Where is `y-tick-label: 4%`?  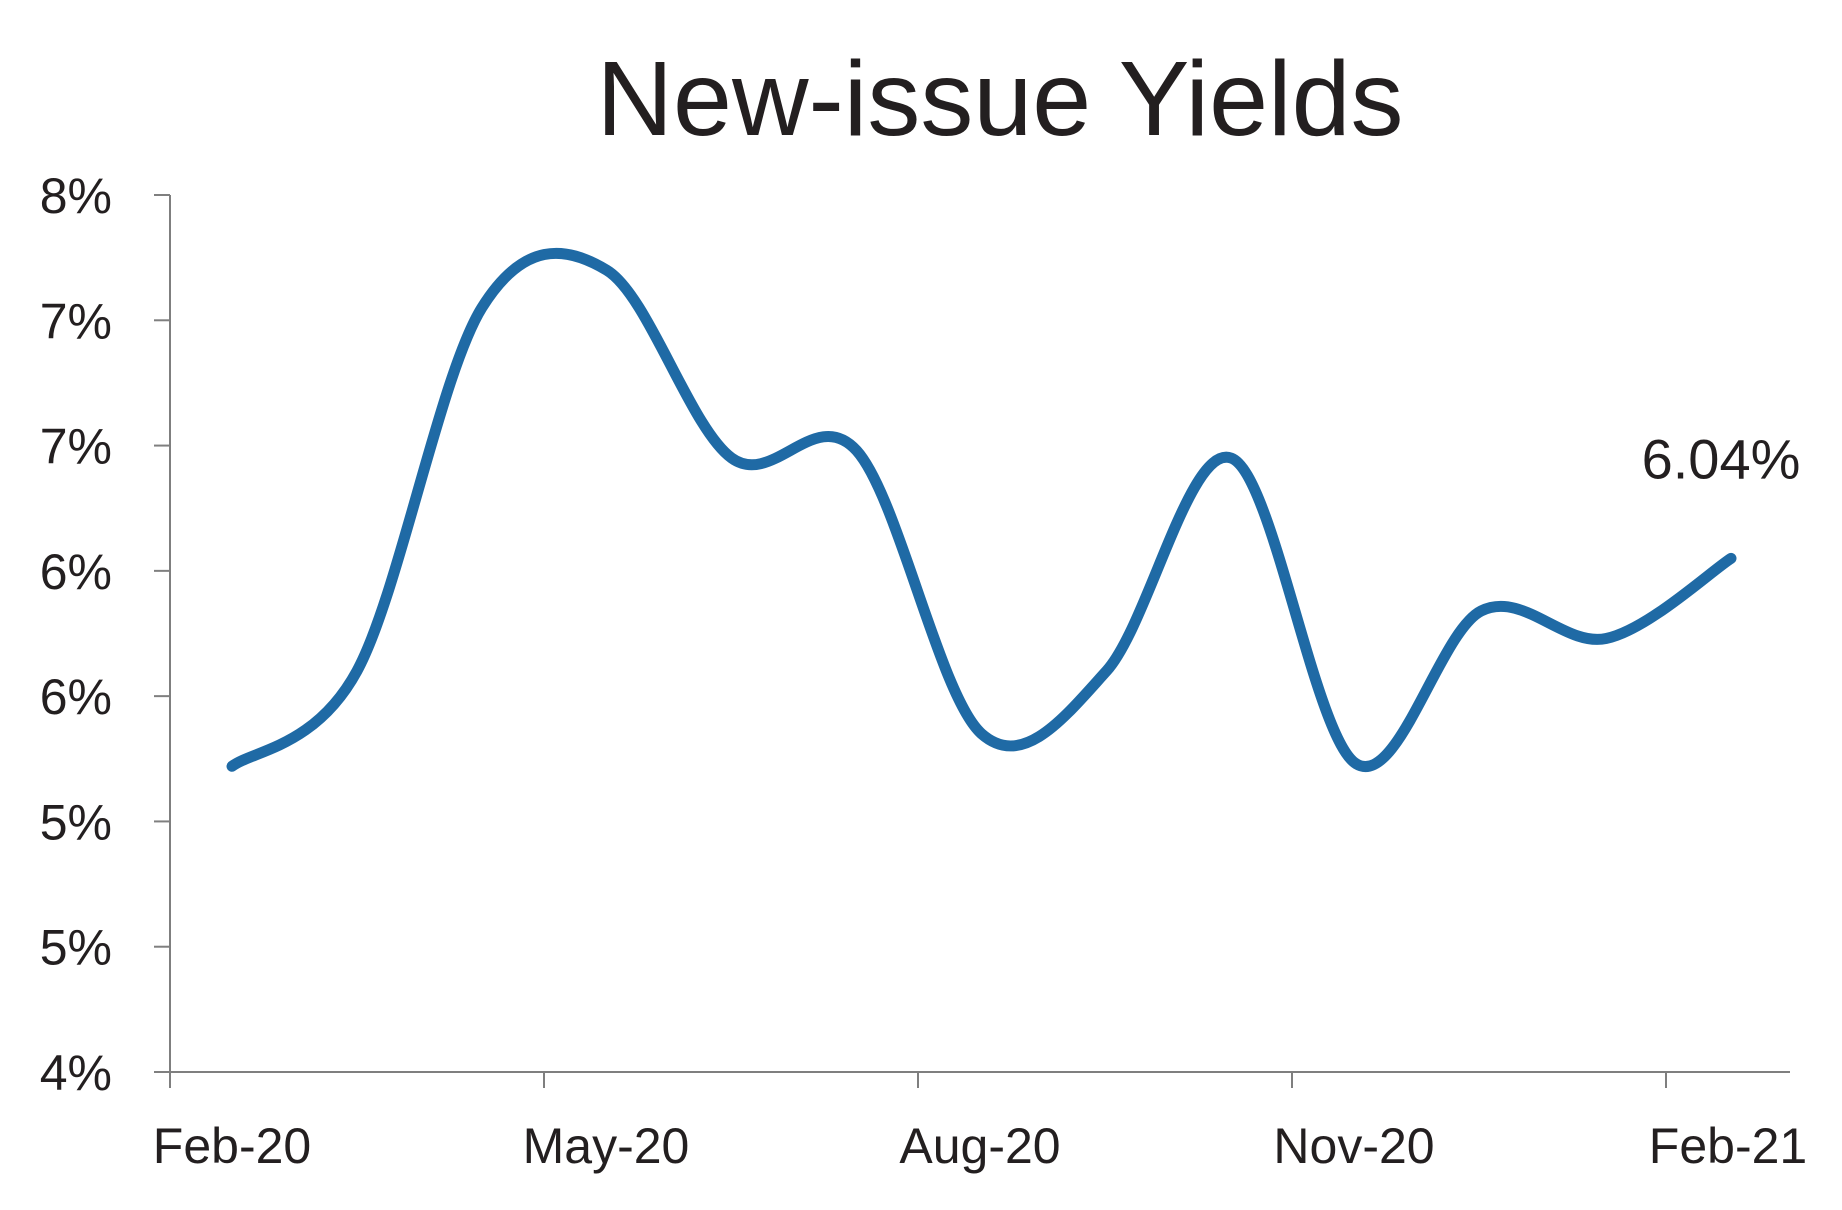
y-tick-label: 4% is located at coordinates (76, 1073).